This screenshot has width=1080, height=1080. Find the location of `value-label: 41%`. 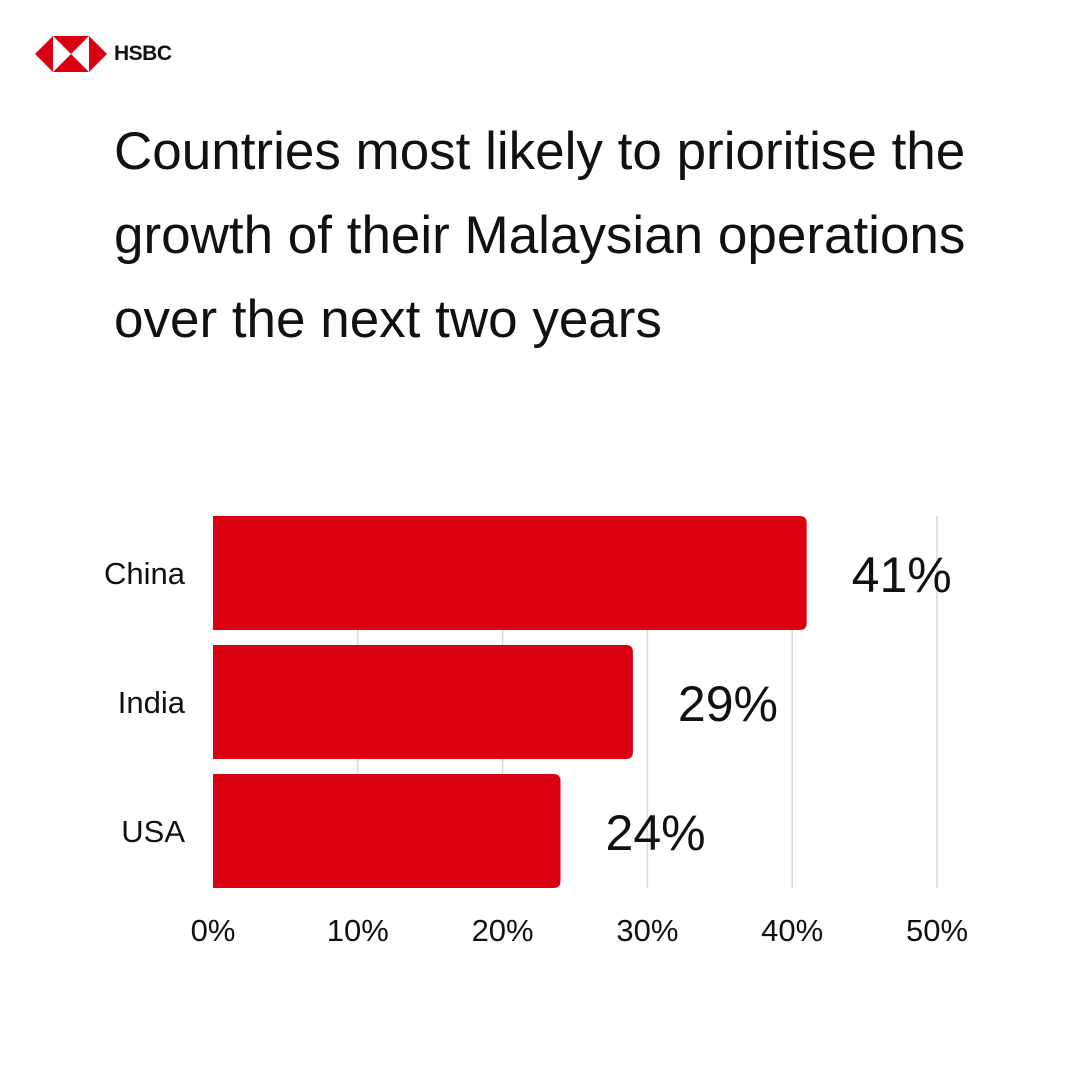

value-label: 41% is located at coordinates (902, 575).